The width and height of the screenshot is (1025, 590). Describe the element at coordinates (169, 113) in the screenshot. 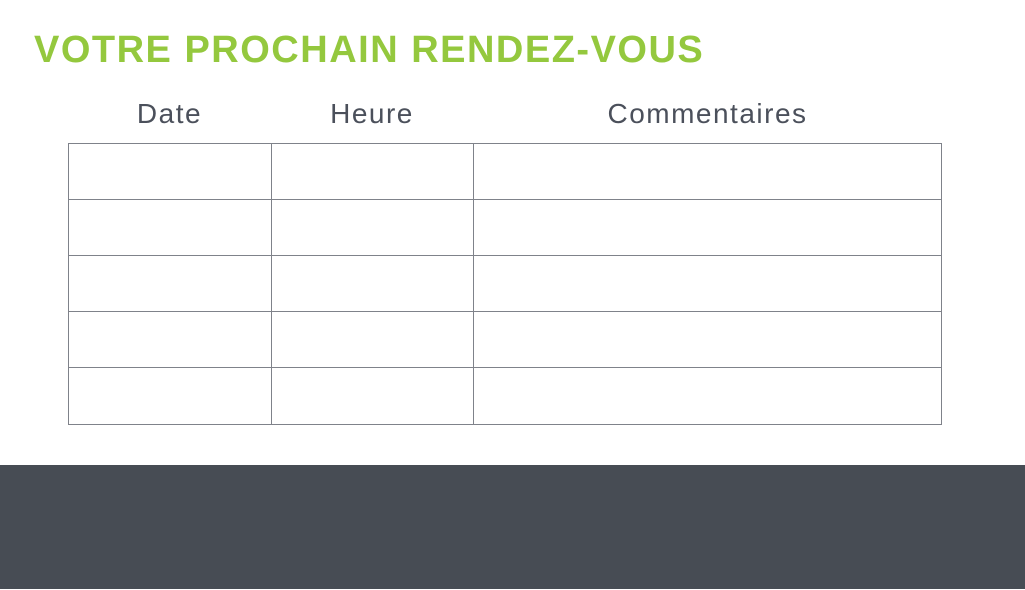

I see `column-header-date: Date` at that location.